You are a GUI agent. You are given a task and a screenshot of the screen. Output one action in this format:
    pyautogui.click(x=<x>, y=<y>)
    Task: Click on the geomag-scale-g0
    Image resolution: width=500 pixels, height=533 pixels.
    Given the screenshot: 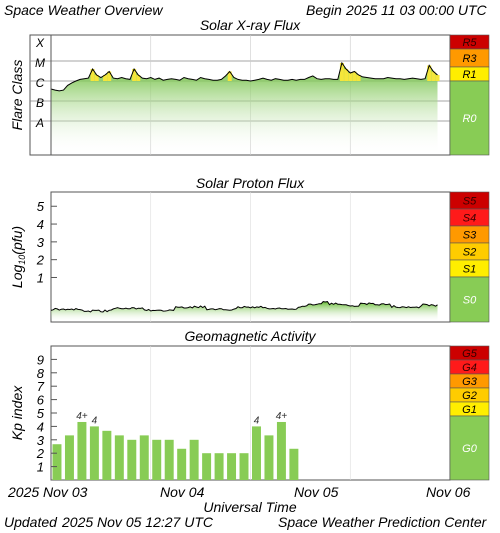 What is the action you would take?
    pyautogui.click(x=469, y=448)
    